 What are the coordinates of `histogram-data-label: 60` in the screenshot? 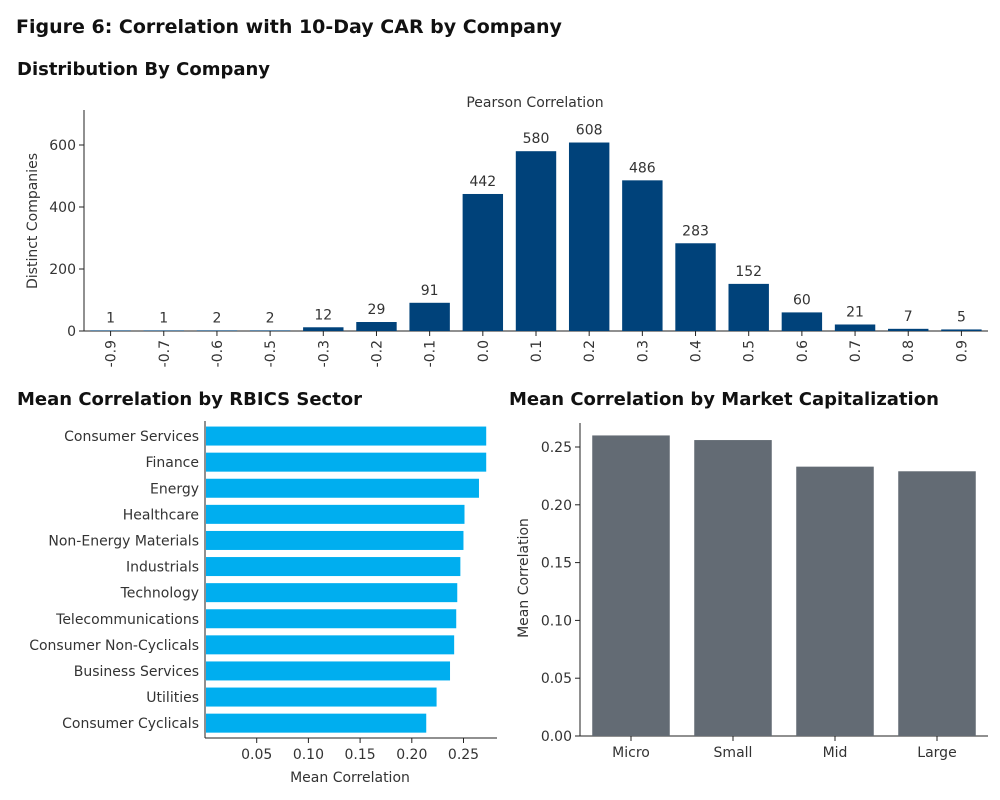 It's located at (802, 300).